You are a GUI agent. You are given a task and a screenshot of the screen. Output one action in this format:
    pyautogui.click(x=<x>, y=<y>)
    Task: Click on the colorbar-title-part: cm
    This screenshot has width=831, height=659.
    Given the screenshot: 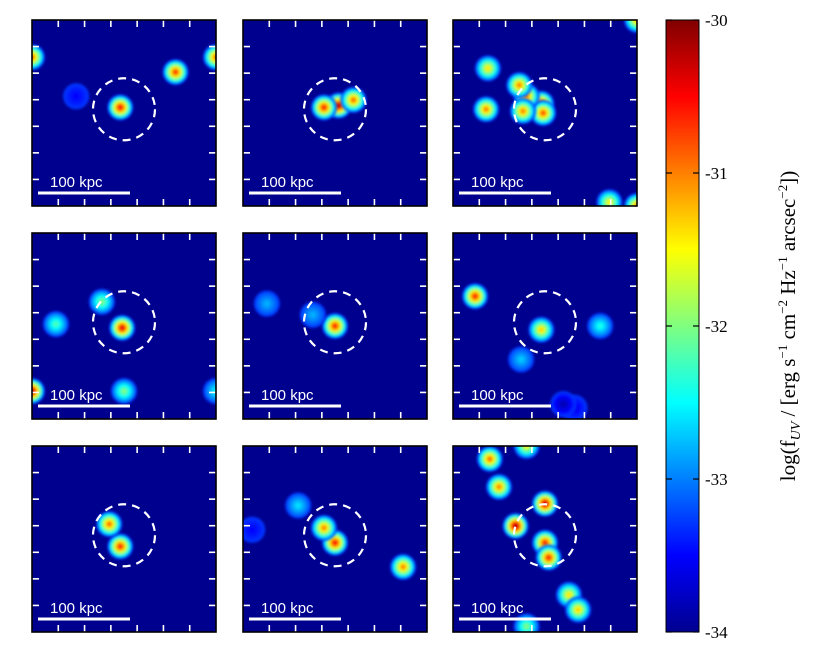 What is the action you would take?
    pyautogui.click(x=788, y=329)
    